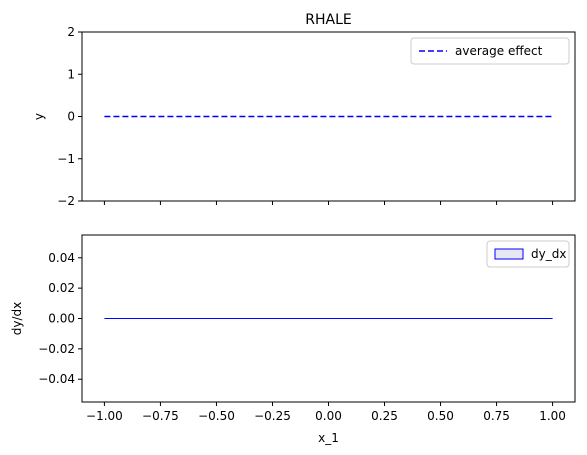 The width and height of the screenshot is (587, 455). I want to click on legend: average effect, so click(490, 51).